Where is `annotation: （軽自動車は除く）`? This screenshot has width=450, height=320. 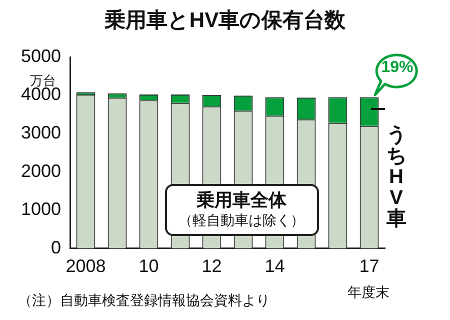
annotation: （軽自動車は除く） is located at coordinates (242, 221).